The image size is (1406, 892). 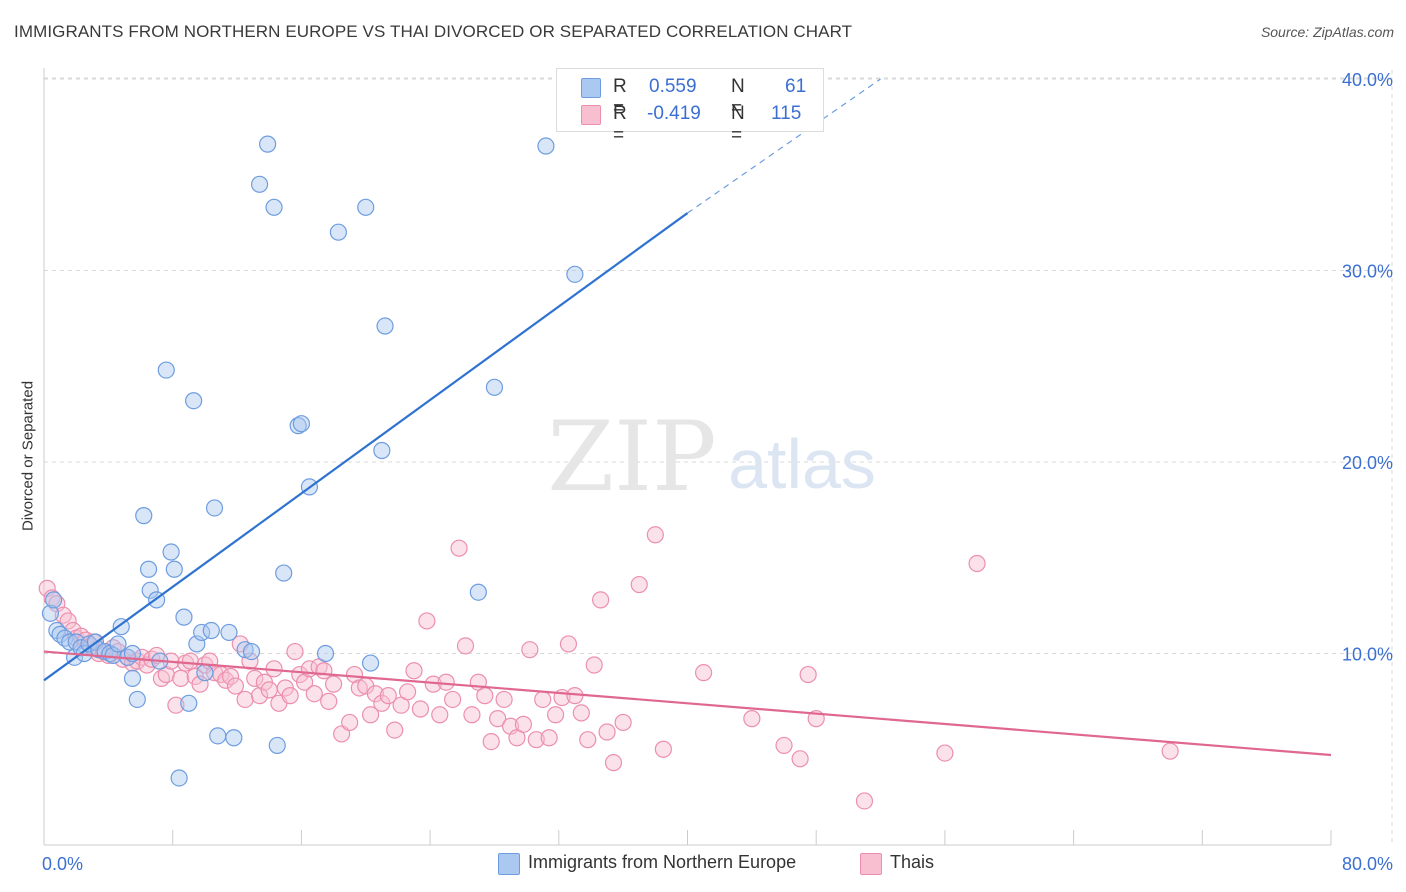 I want to click on watermark-zip: ZIP, so click(x=631, y=457).